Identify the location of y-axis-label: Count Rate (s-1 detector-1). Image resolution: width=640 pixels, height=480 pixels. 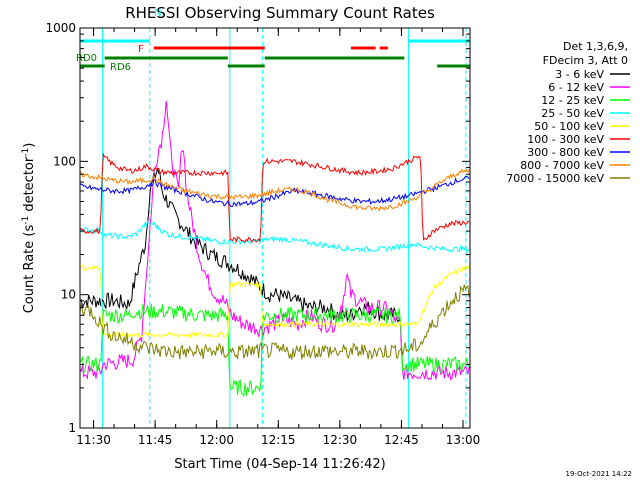
(29, 228).